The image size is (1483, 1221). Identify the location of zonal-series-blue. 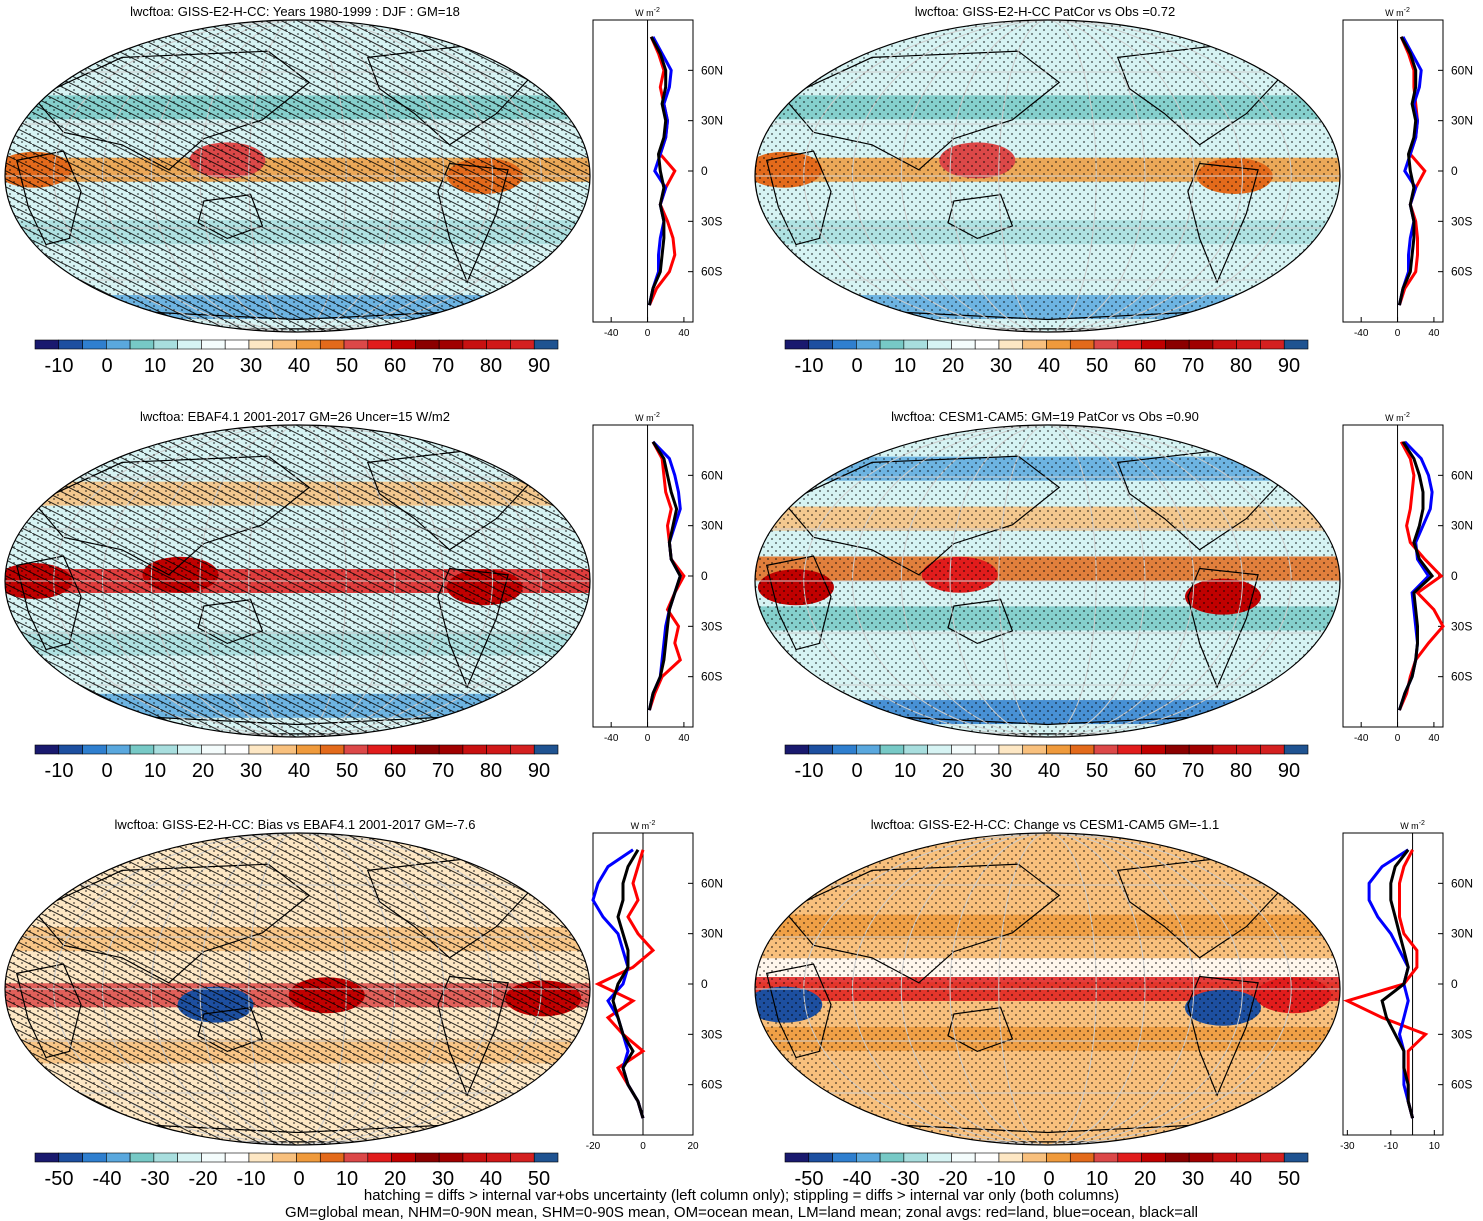
(1410, 171).